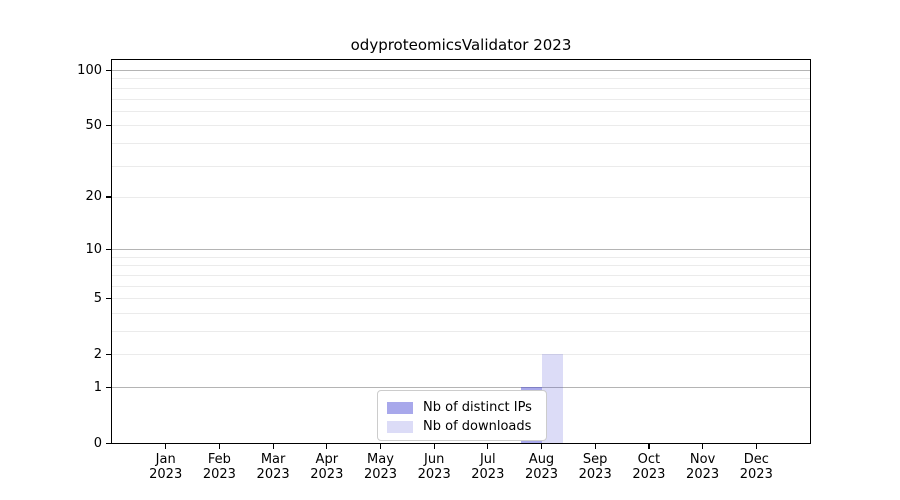  Describe the element at coordinates (93, 249) in the screenshot. I see `y-tick-label-10: 10` at that location.